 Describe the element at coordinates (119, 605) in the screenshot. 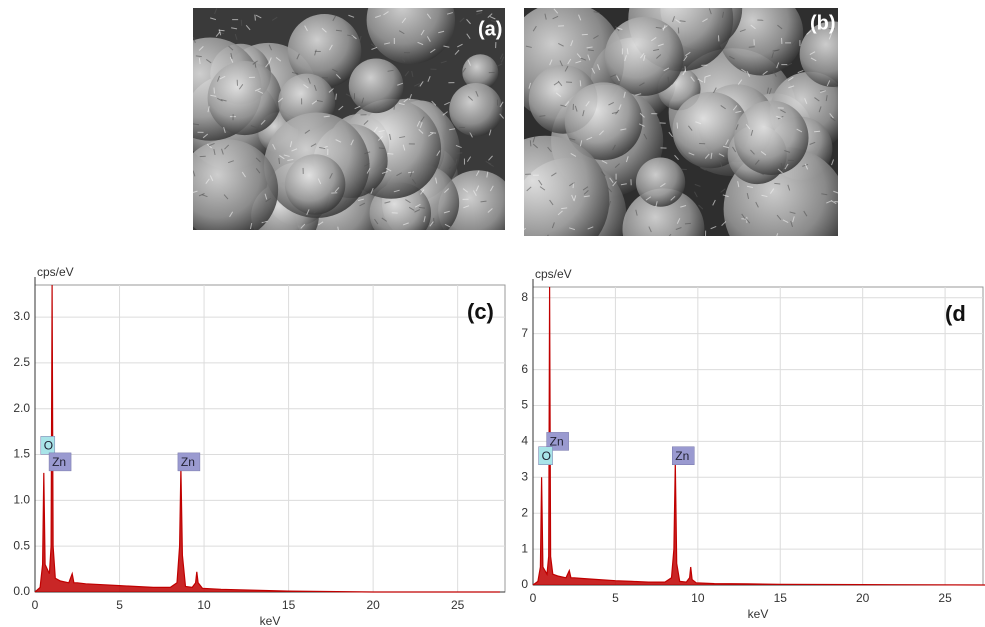

I see `x-tick-label: 5` at that location.